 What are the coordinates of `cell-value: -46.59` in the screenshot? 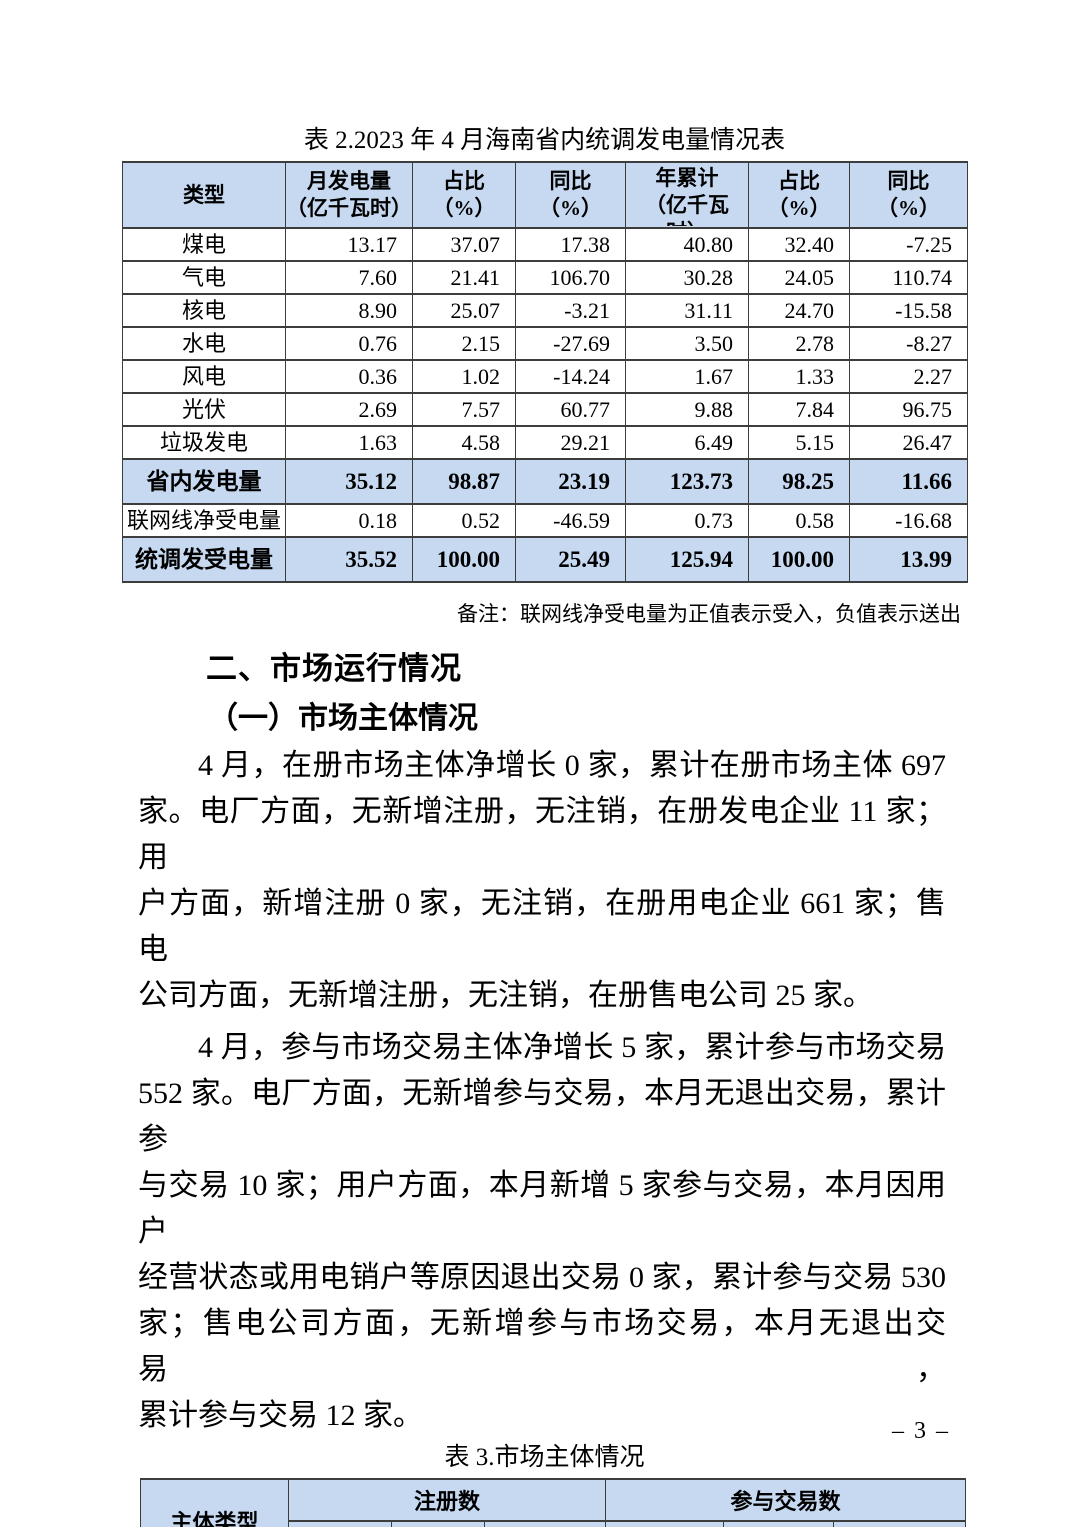 It's located at (570, 520).